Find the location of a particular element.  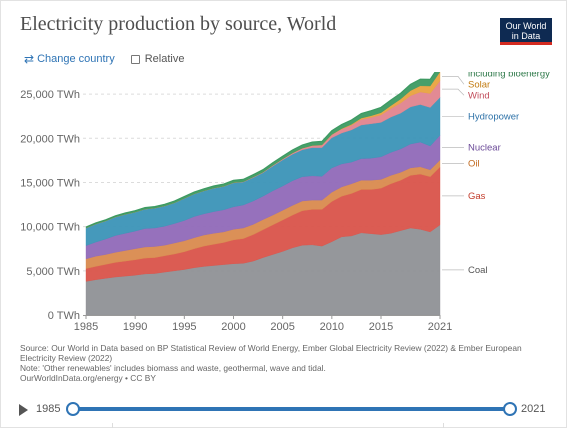

chart-title: Electricity production by source, World is located at coordinates (178, 24).